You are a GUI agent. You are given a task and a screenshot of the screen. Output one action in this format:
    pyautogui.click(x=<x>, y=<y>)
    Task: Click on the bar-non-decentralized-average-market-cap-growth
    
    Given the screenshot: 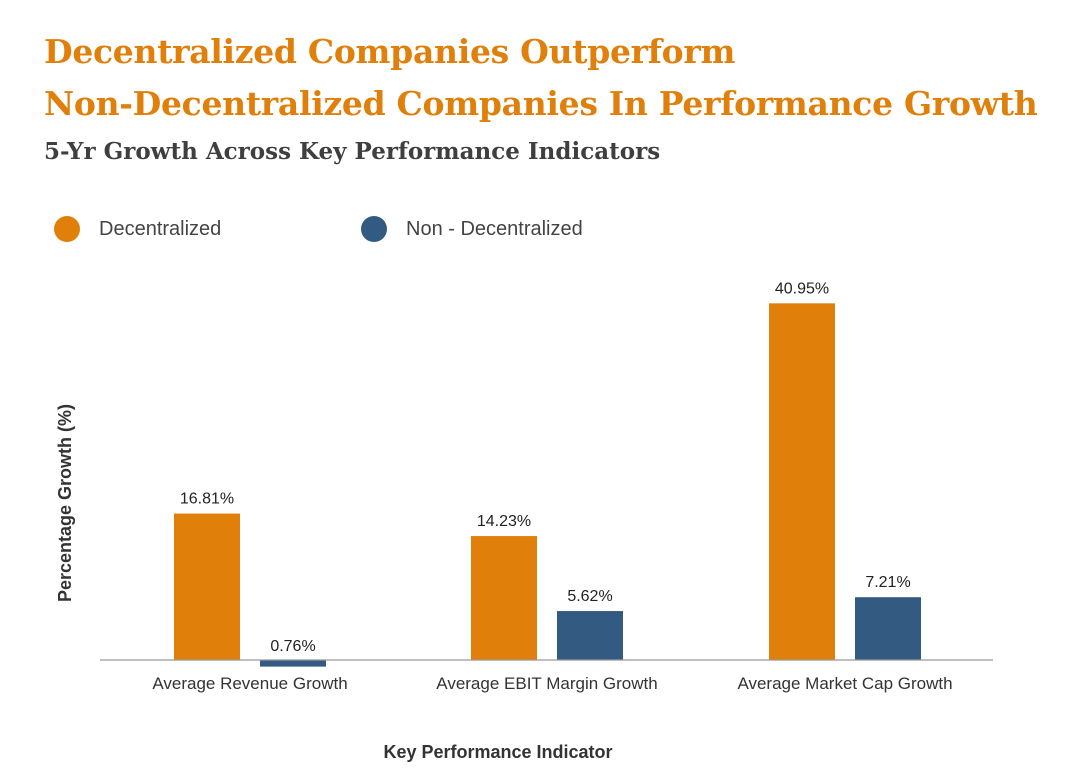 What is the action you would take?
    pyautogui.click(x=888, y=628)
    